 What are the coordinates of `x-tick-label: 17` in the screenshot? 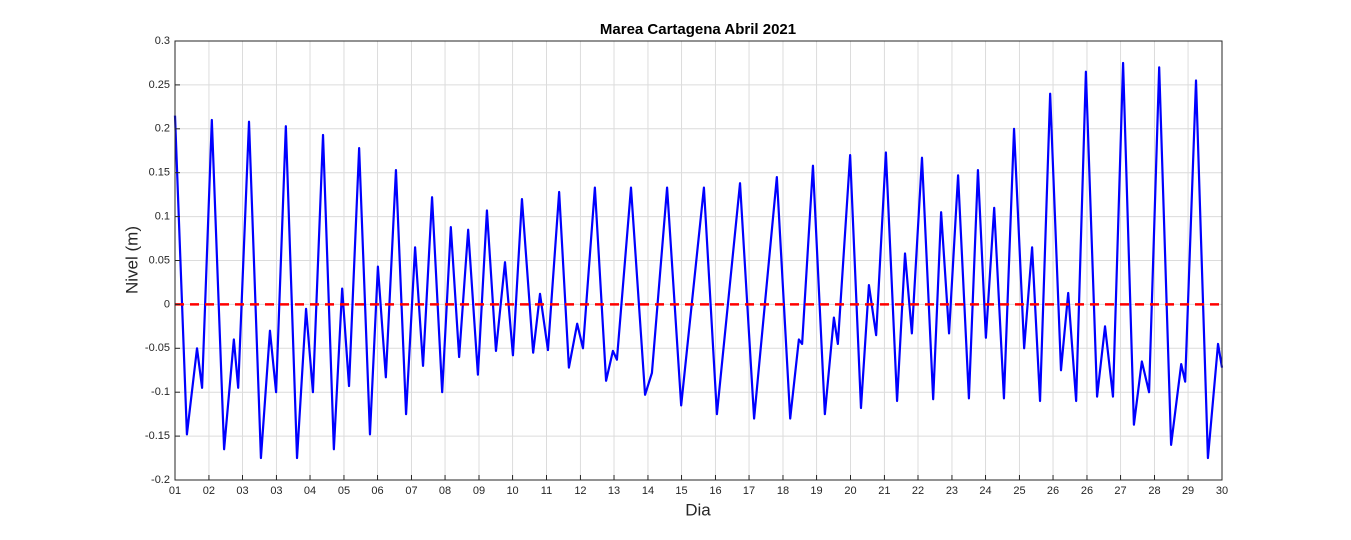 It's located at (749, 491).